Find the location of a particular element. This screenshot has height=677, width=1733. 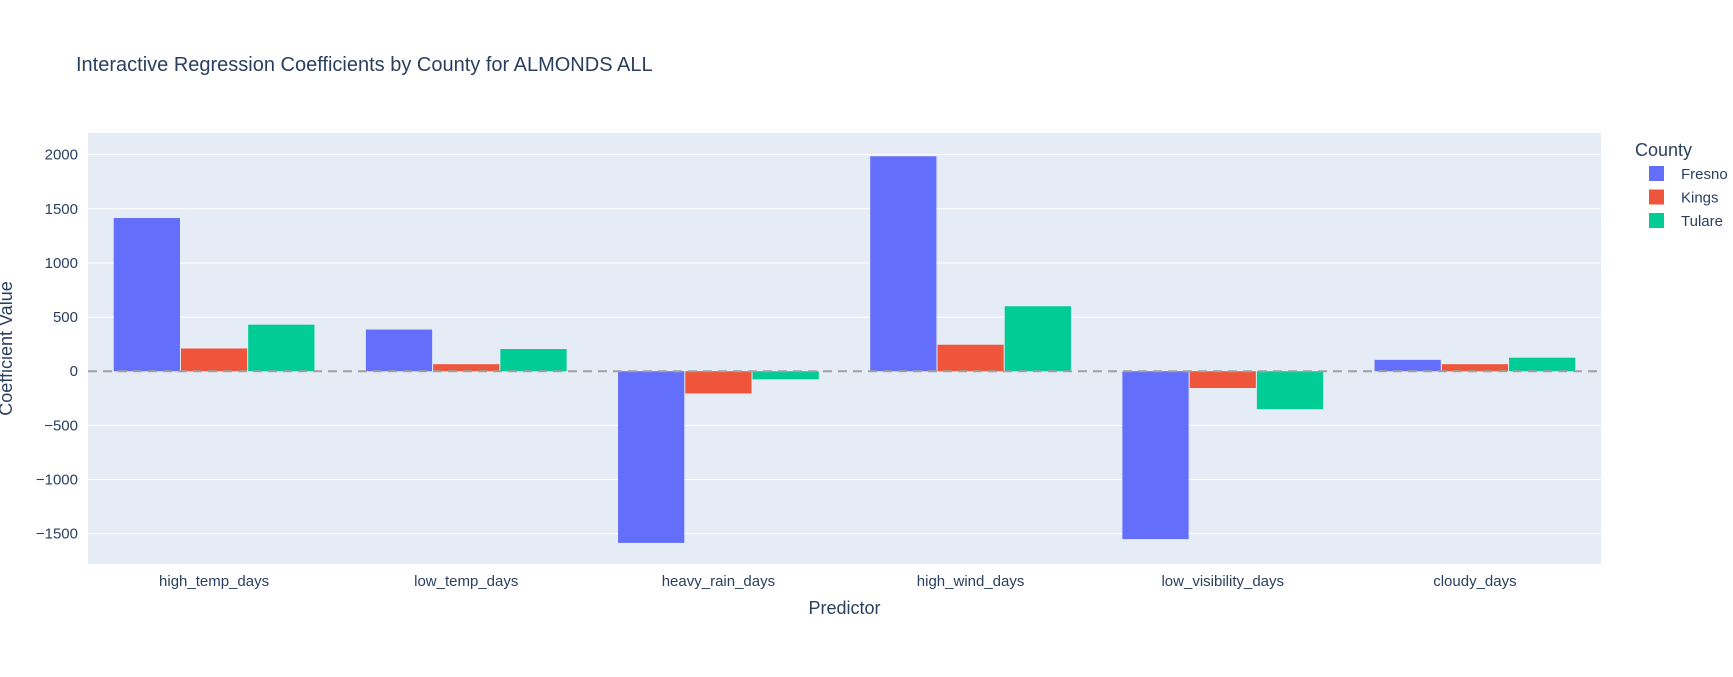

y-tick-label: 1500 is located at coordinates (61, 209).